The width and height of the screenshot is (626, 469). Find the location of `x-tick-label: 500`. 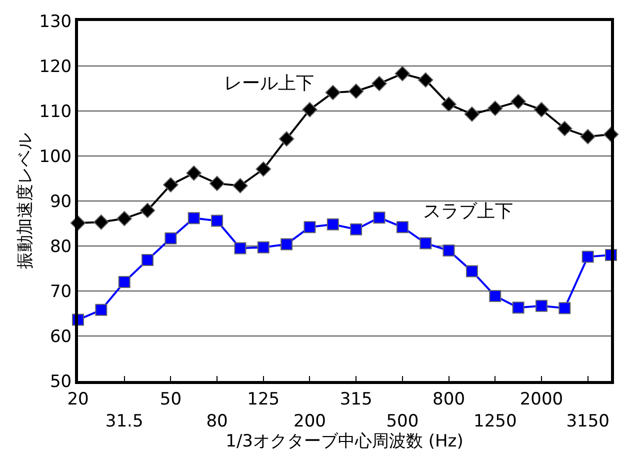

x-tick-label: 500 is located at coordinates (402, 422).